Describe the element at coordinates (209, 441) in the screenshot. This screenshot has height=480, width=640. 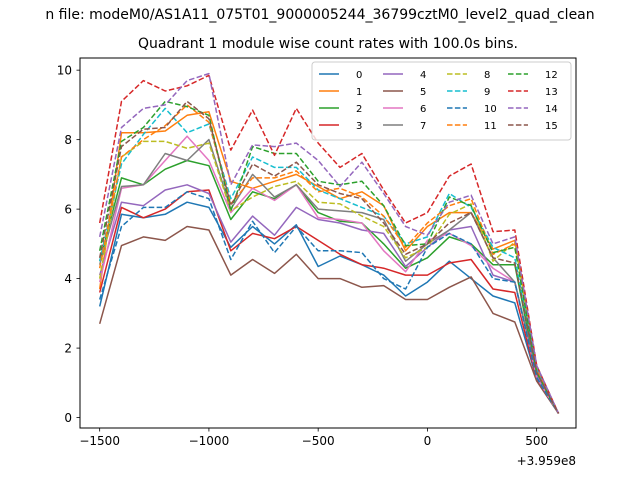
I see `x-tick-label: −1000` at that location.